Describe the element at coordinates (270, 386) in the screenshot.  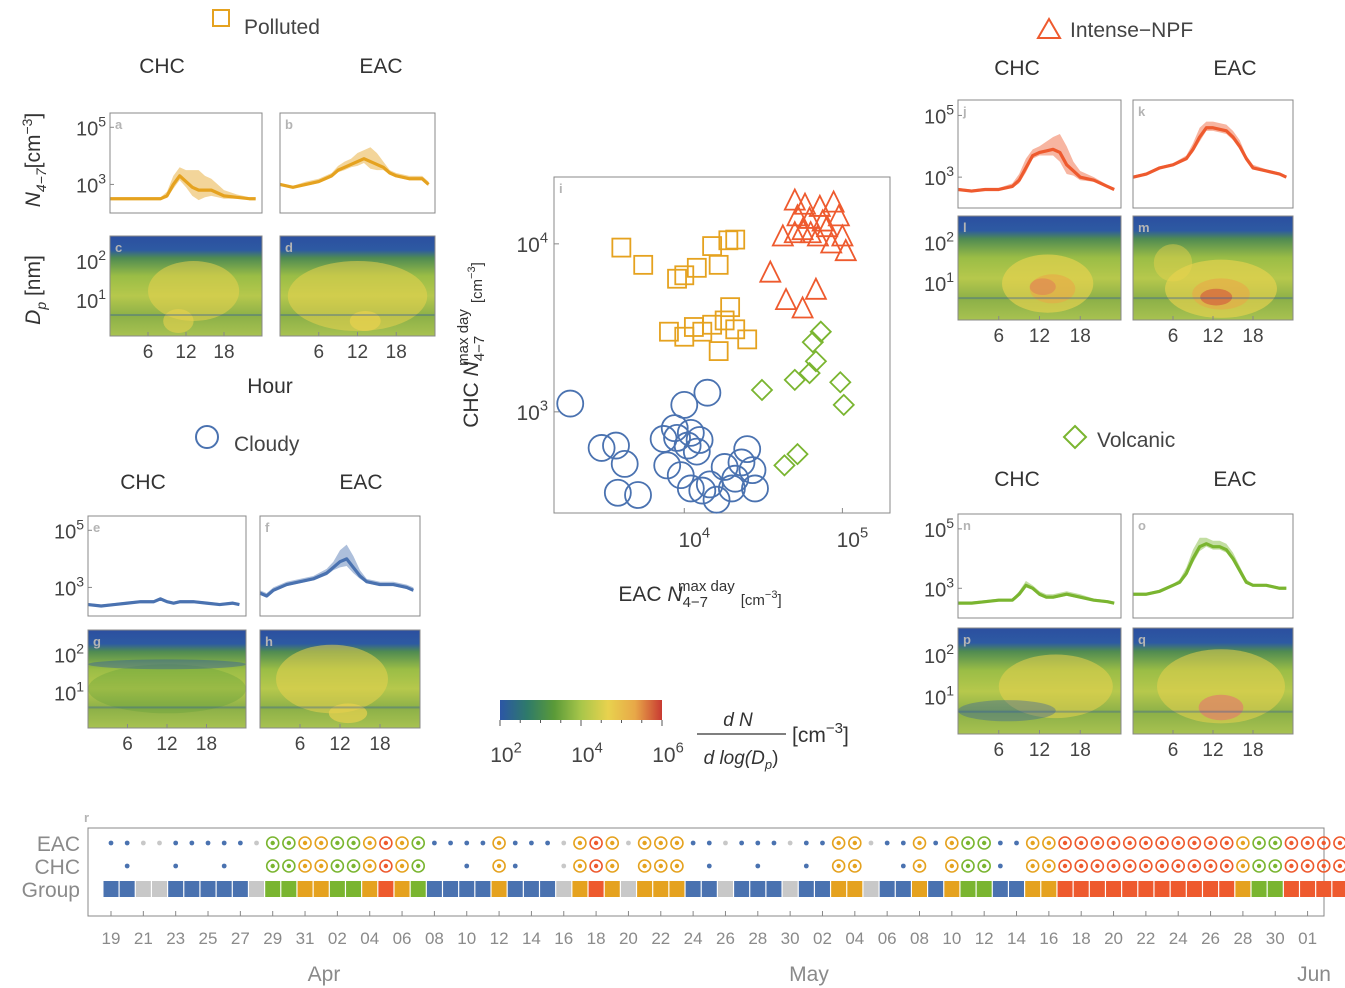
I see `hour-axis-label: Hour` at that location.